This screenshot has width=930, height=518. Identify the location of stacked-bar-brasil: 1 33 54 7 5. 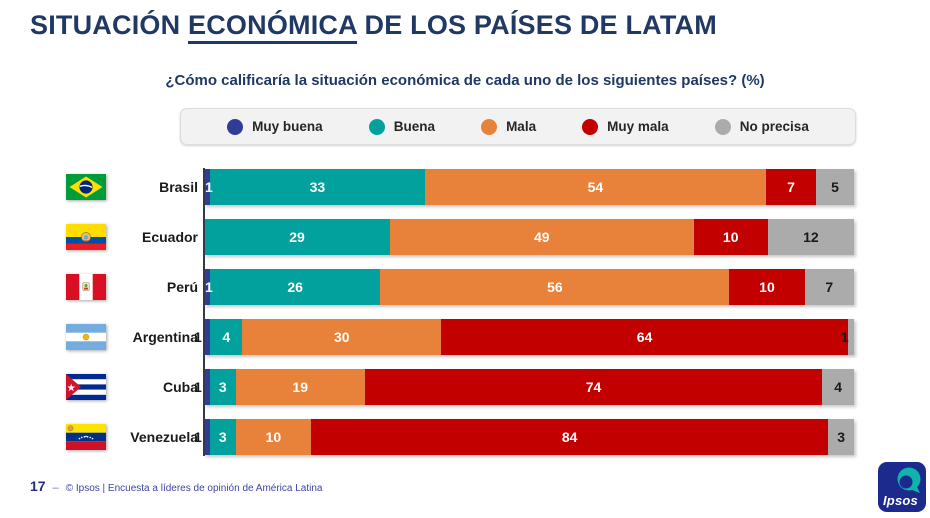
(529, 187).